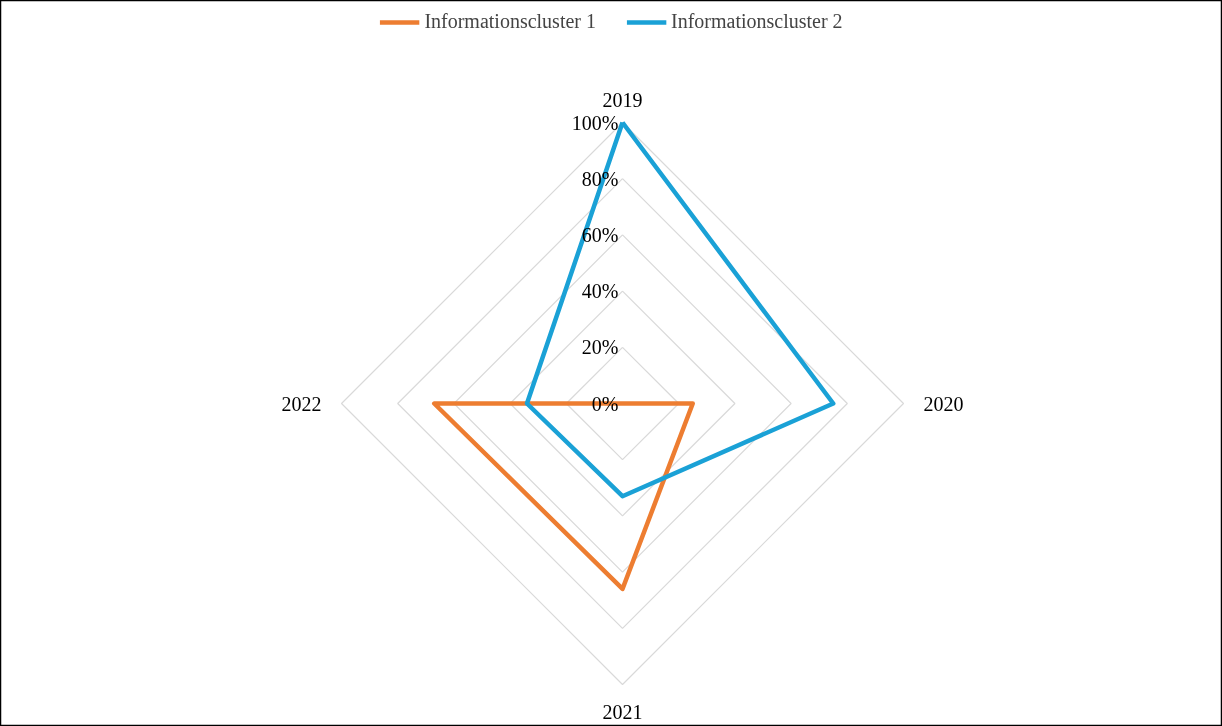  I want to click on y-tick-label: 100%, so click(595, 122).